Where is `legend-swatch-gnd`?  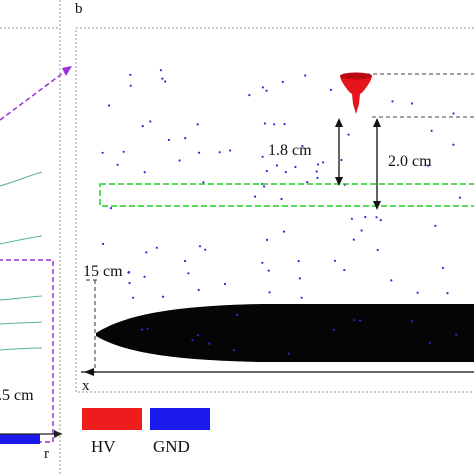
legend-swatch-gnd is located at coordinates (180, 419).